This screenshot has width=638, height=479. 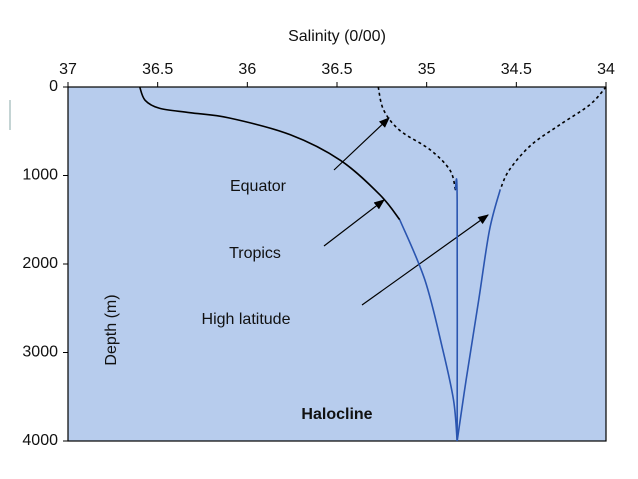 I want to click on y-axis-label: Depth (m), so click(x=111, y=329).